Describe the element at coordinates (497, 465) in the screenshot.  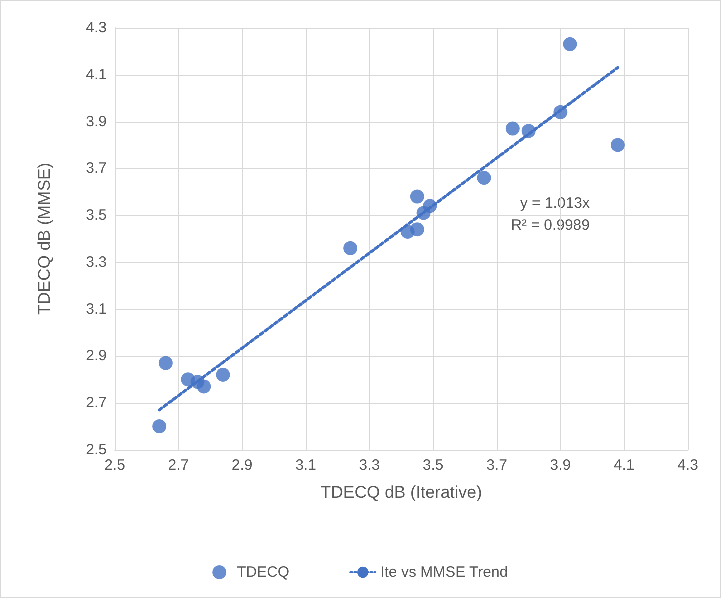
I see `x-tick-label: 3.7` at that location.